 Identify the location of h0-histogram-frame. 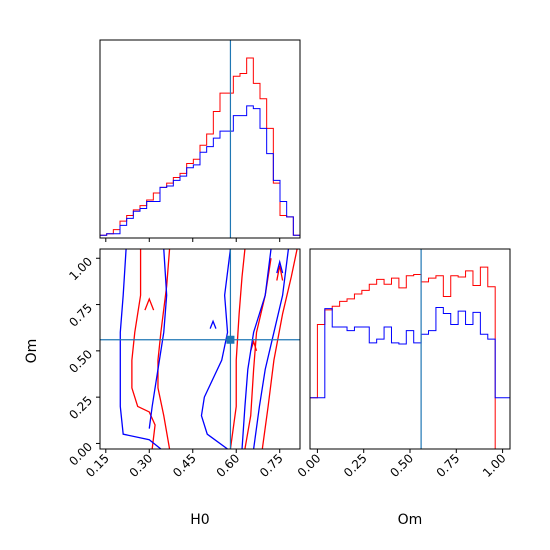
(200, 139).